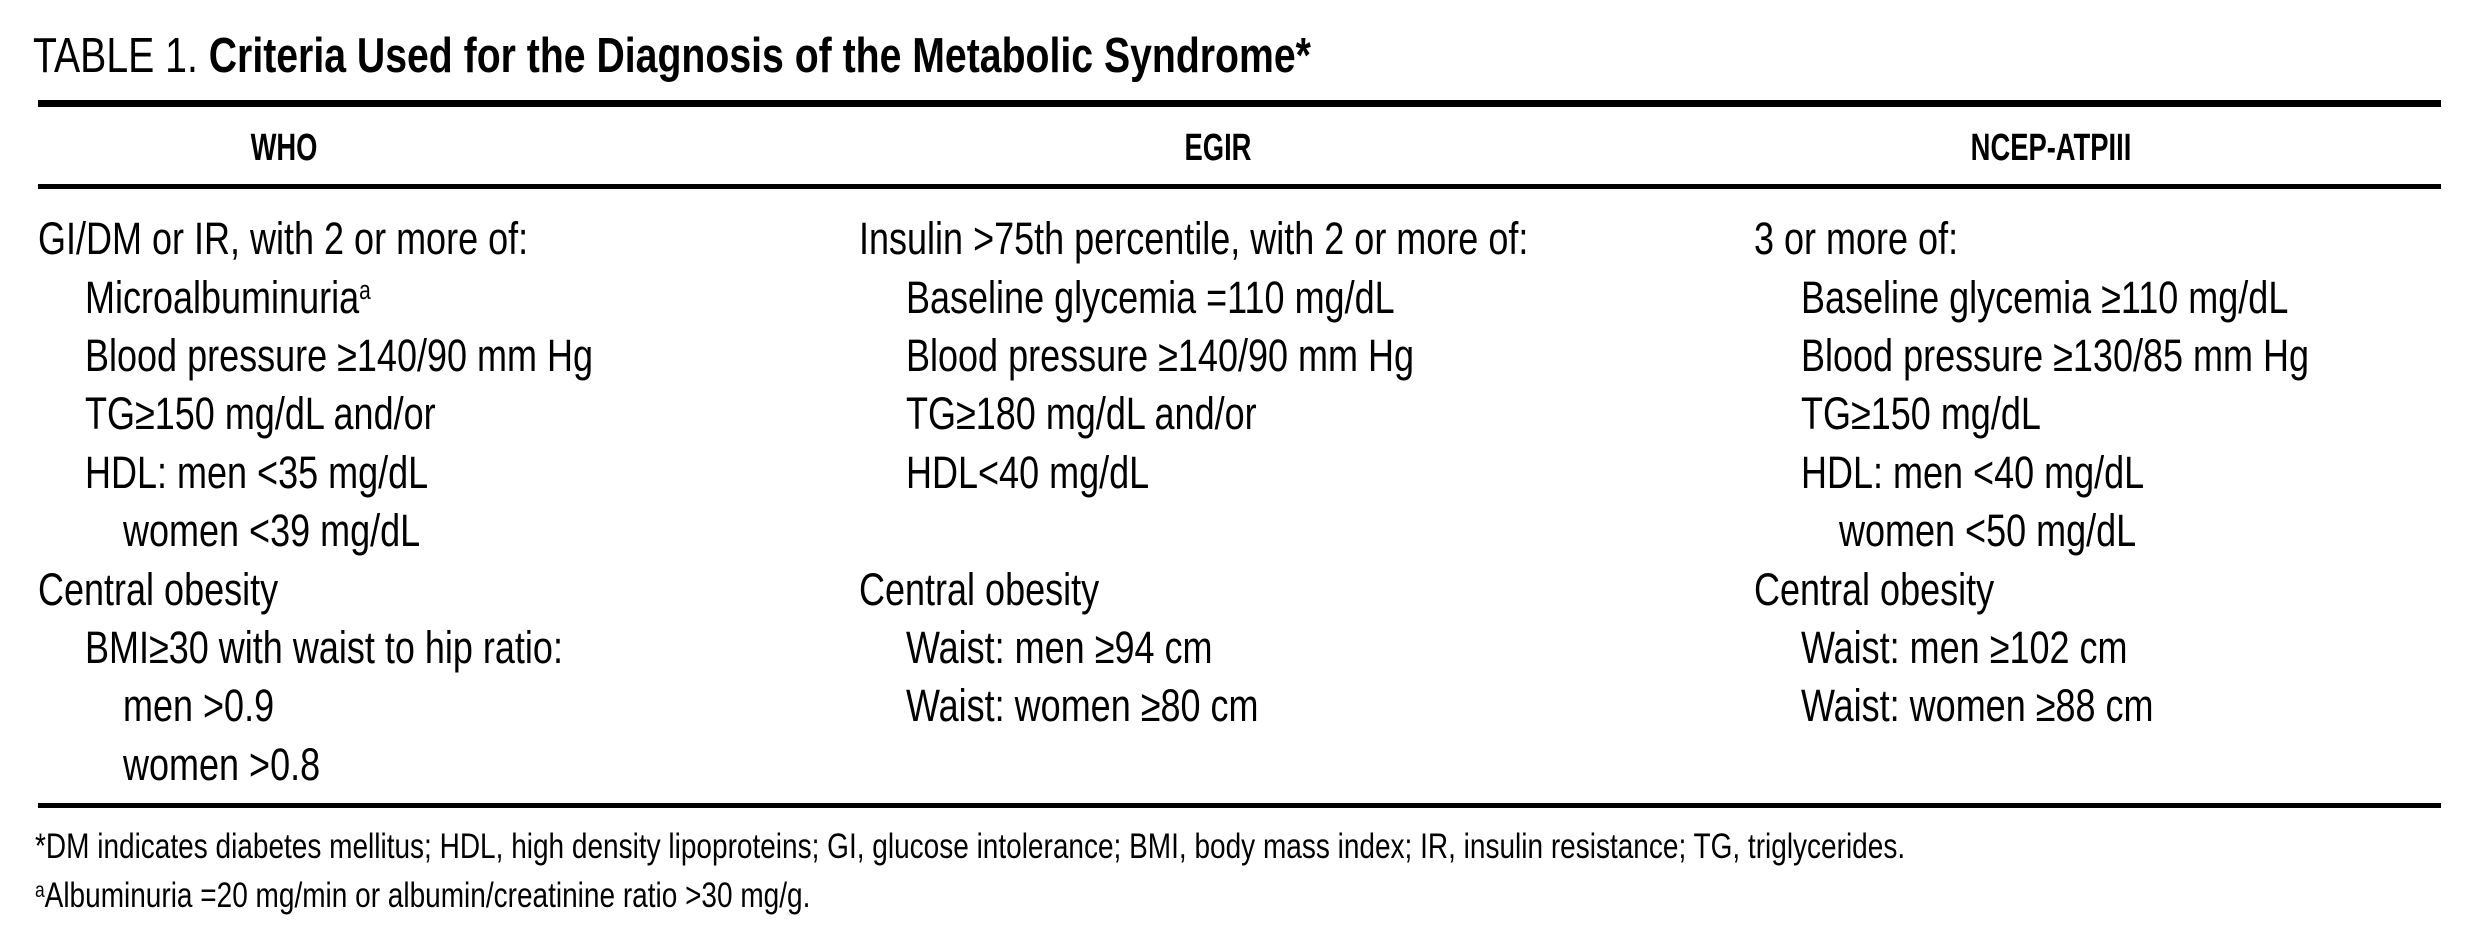  I want to click on column-header-ncep-atpiii: NCEP-ATPIII, so click(2051, 148).